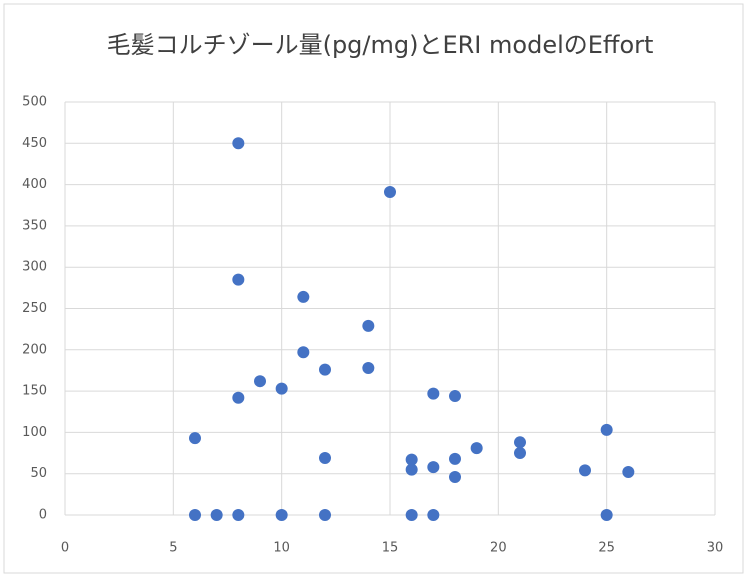 Image resolution: width=747 pixels, height=577 pixels. What do you see at coordinates (34, 102) in the screenshot?
I see `y-tick-label: 500` at bounding box center [34, 102].